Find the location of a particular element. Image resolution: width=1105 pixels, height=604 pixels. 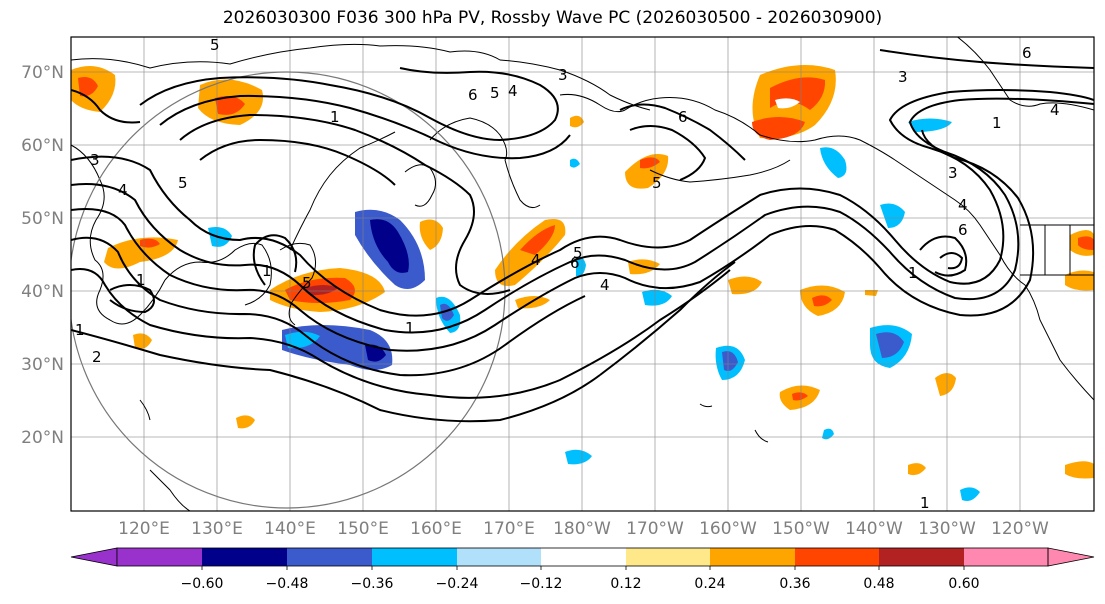

colorbar-tick-label: −0.48 is located at coordinates (287, 584).